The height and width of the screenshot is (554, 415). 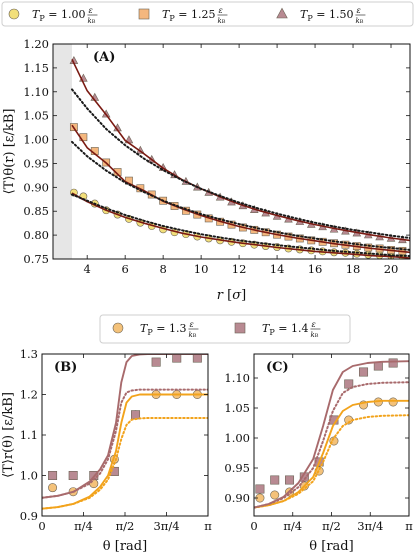 I want to click on y-tick-label: 0.85, so click(x=36, y=211).